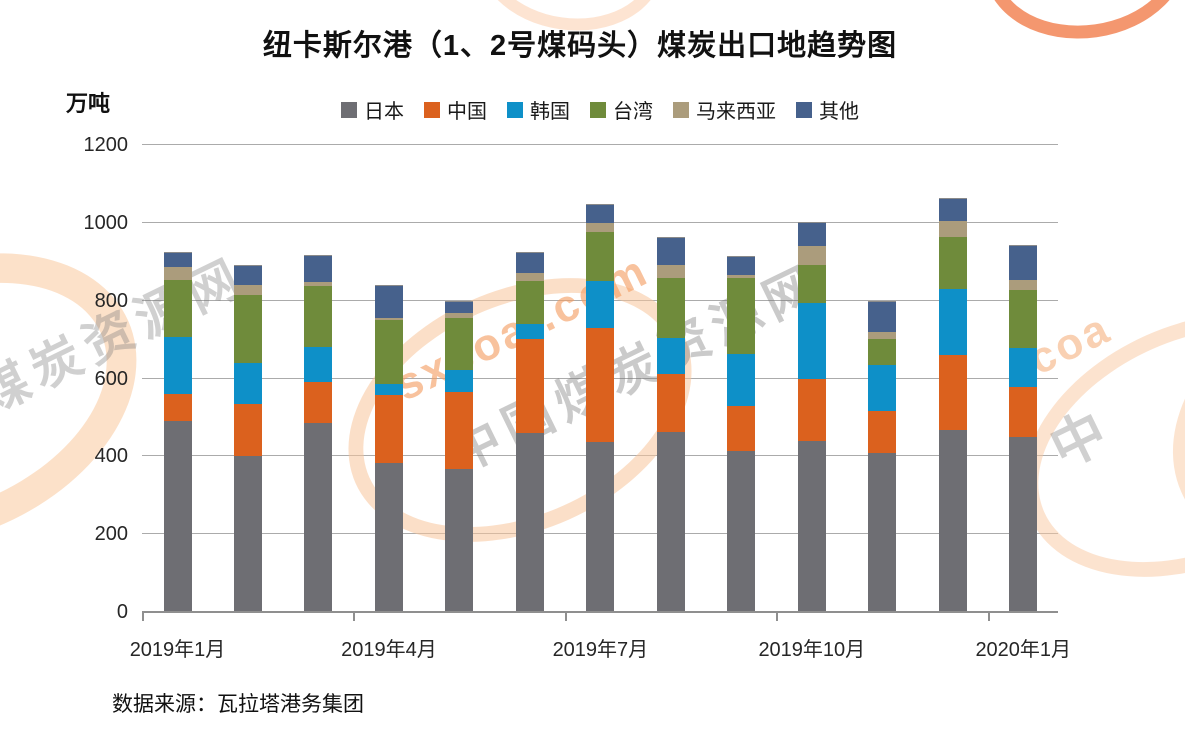 This screenshot has width=1185, height=753. I want to click on y-tick-label: 1200, so click(106, 145).